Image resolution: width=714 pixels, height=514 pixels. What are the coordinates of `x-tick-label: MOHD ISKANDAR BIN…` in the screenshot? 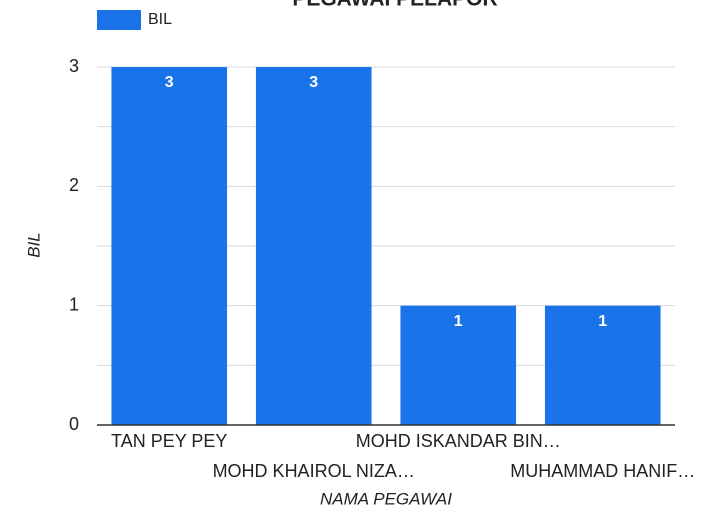 It's located at (458, 441).